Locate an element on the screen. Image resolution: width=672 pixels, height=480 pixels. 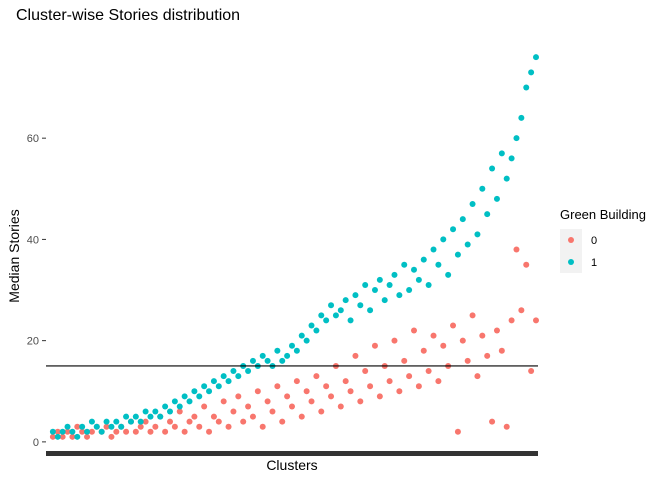
x-axis-title: Clusters is located at coordinates (291, 465).